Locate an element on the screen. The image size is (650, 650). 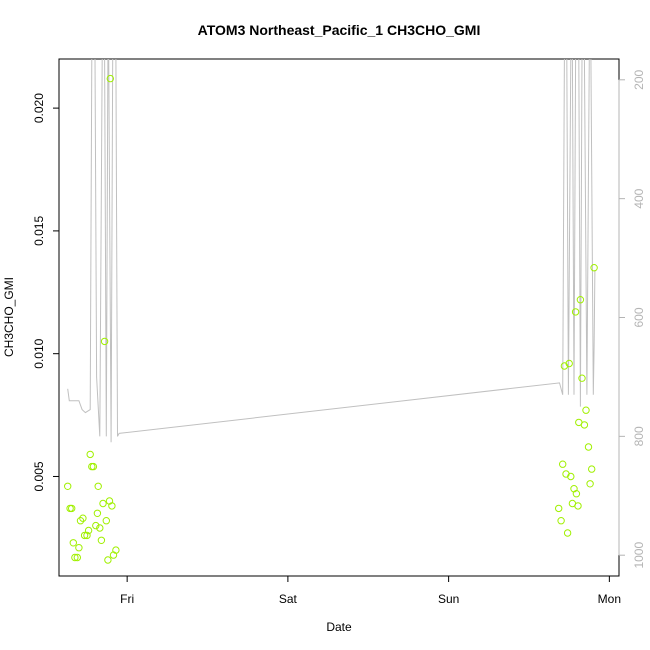
x-tick-label: Fri is located at coordinates (127, 599).